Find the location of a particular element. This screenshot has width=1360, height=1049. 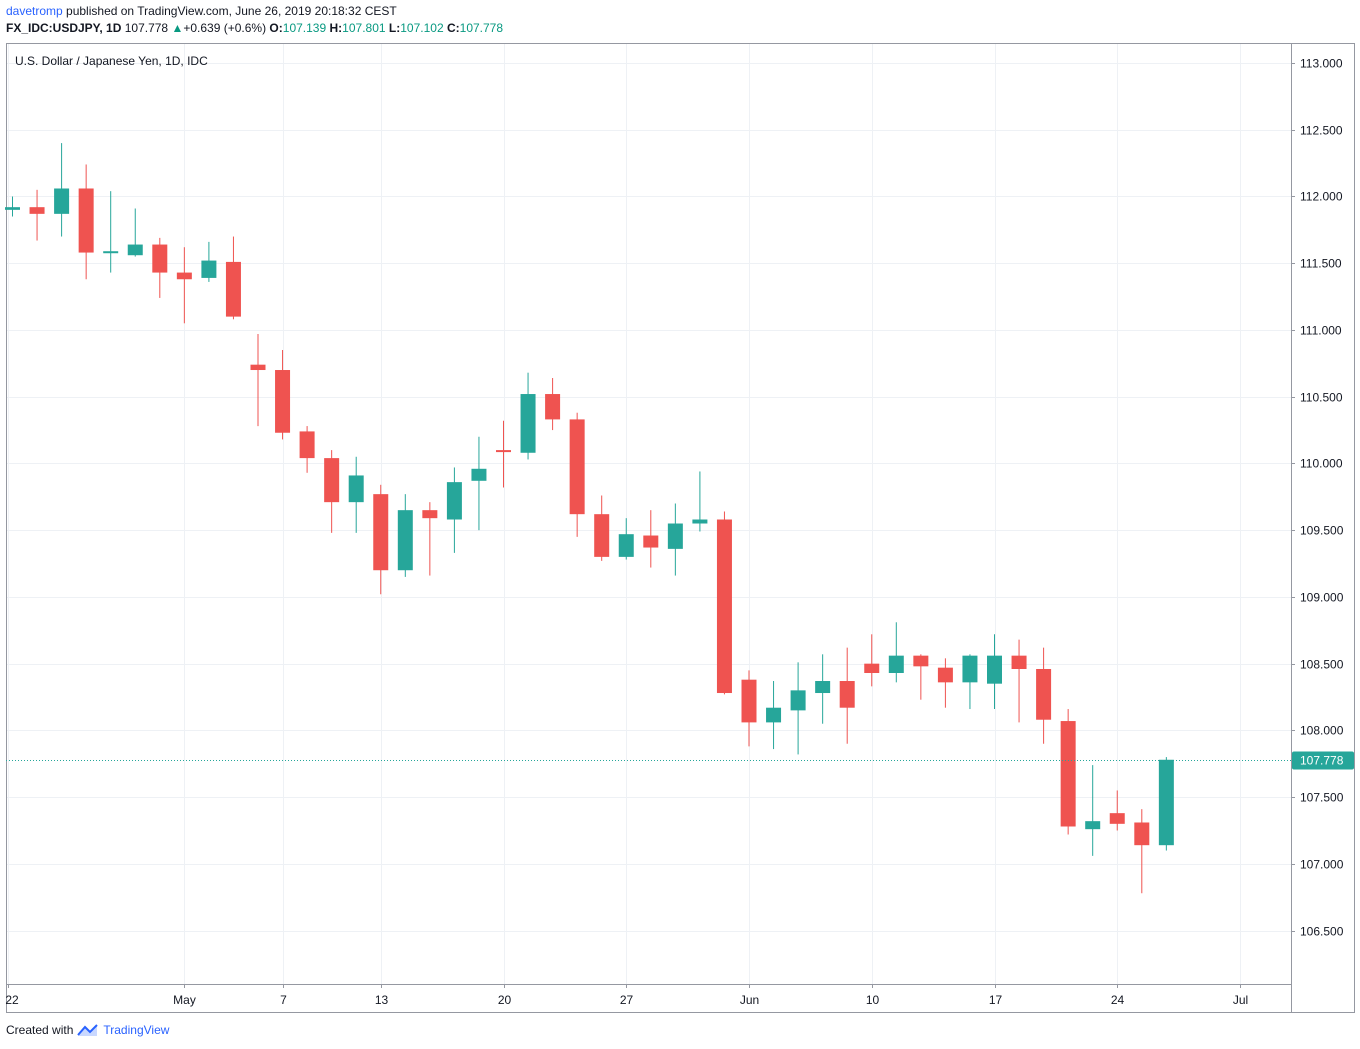

y-tick-label: 108.000 is located at coordinates (1322, 731).